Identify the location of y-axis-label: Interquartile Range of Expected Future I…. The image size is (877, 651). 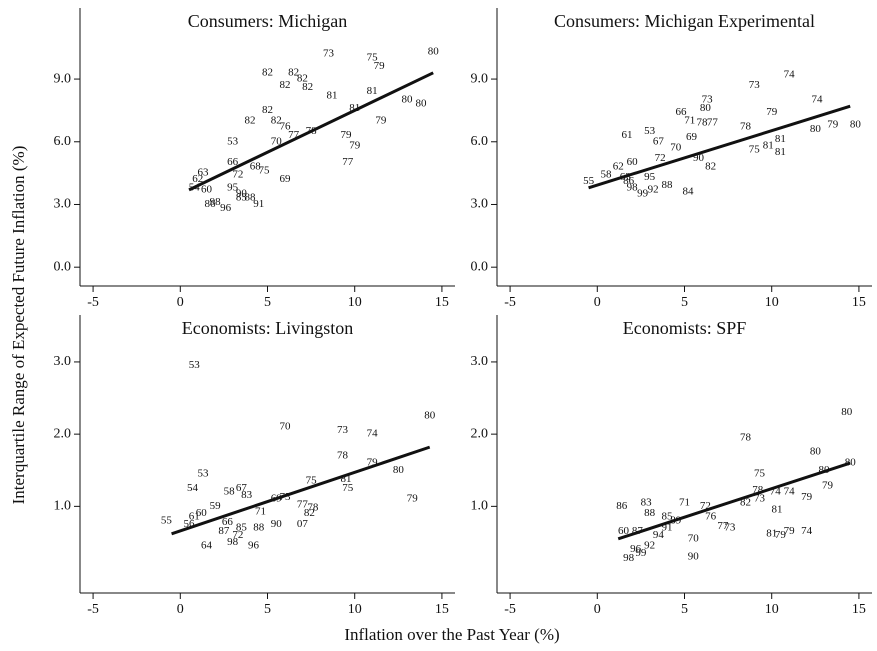
(18, 325).